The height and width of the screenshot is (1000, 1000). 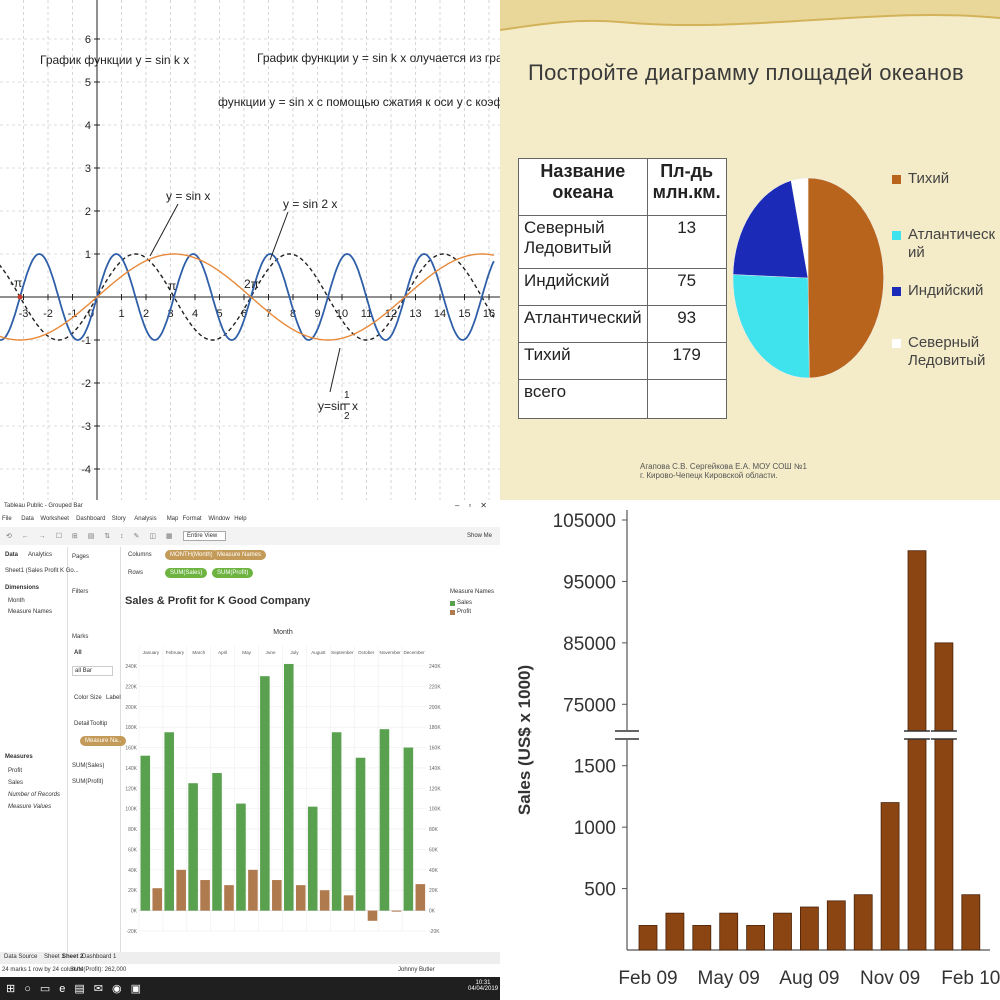 What do you see at coordinates (118, 519) in the screenshot?
I see `menu-item: Story` at bounding box center [118, 519].